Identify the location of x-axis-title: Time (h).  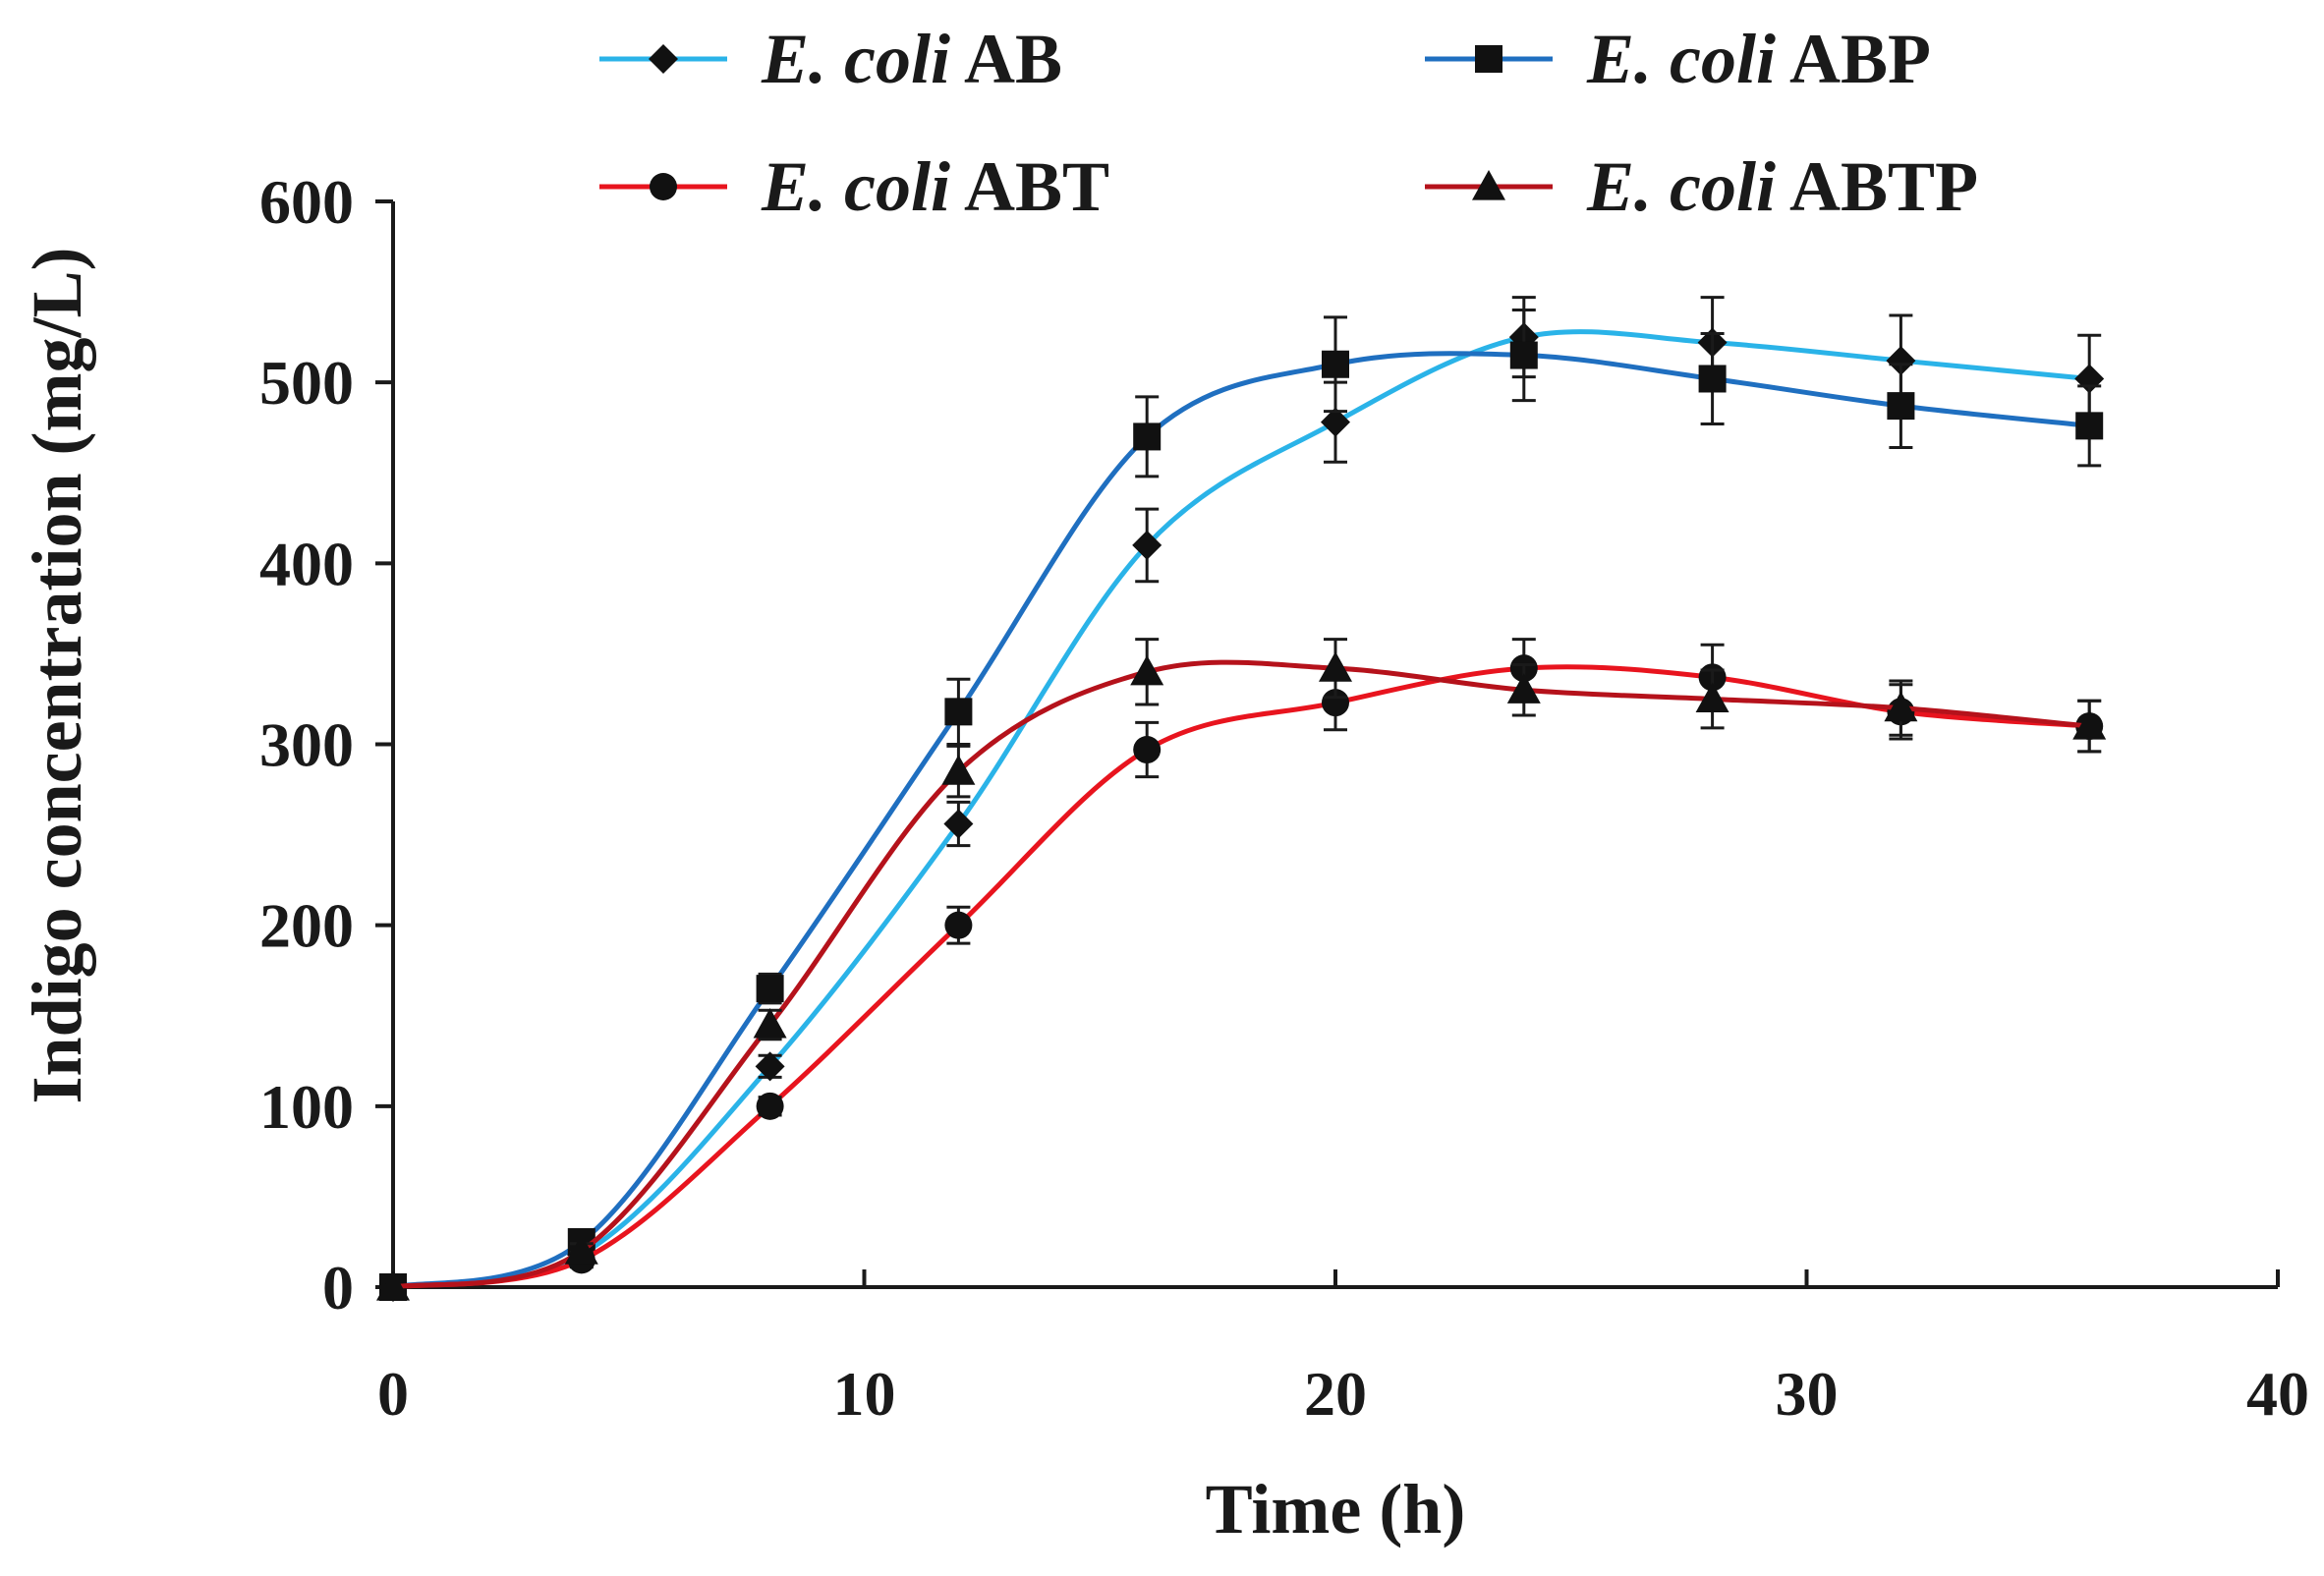
(1336, 1509).